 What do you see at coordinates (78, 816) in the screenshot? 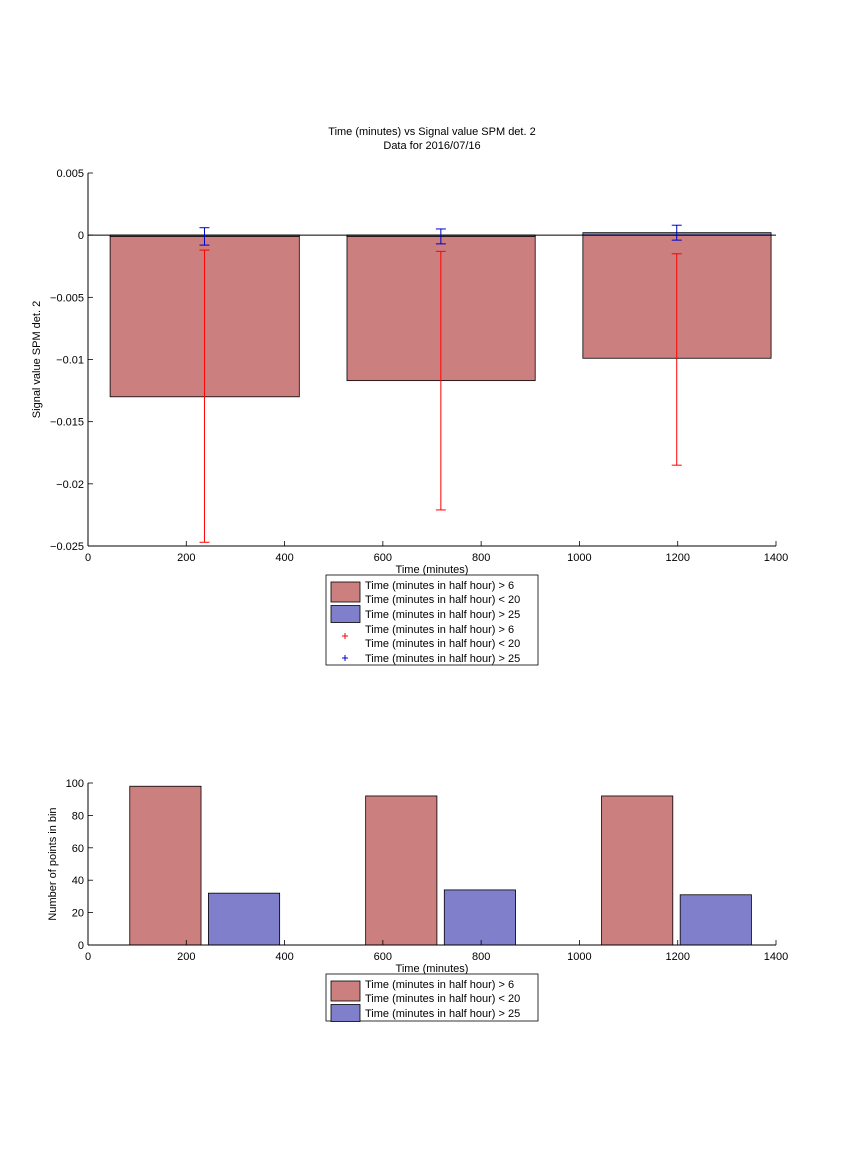
I see `y-tick-label: 80` at bounding box center [78, 816].